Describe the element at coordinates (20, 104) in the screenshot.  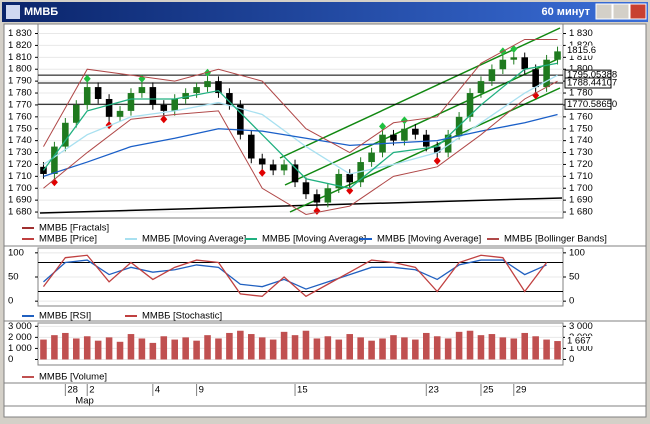
I see `y-tick-label: 1 770` at that location.